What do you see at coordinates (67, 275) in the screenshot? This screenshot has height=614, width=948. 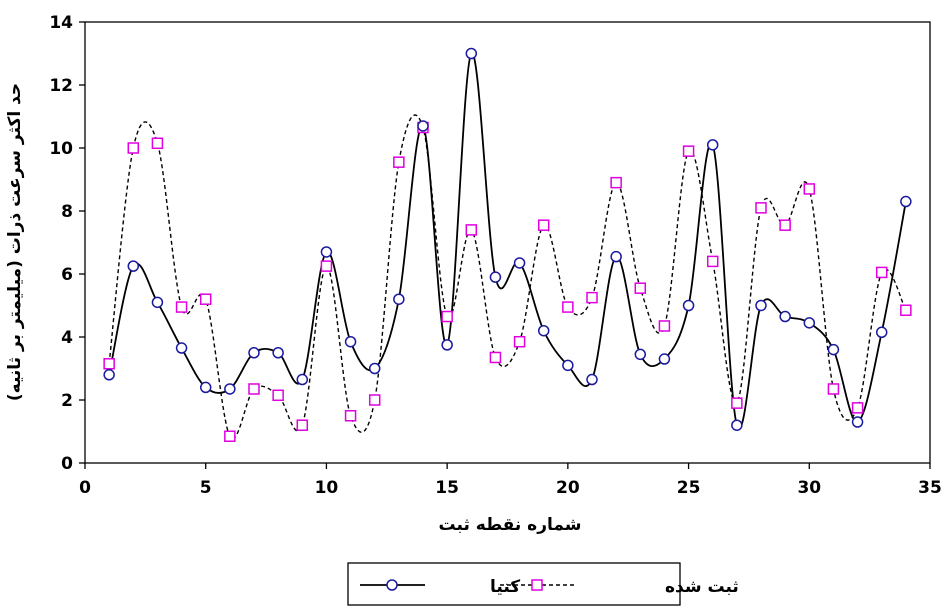 I see `y-tick-label: 6` at bounding box center [67, 275].